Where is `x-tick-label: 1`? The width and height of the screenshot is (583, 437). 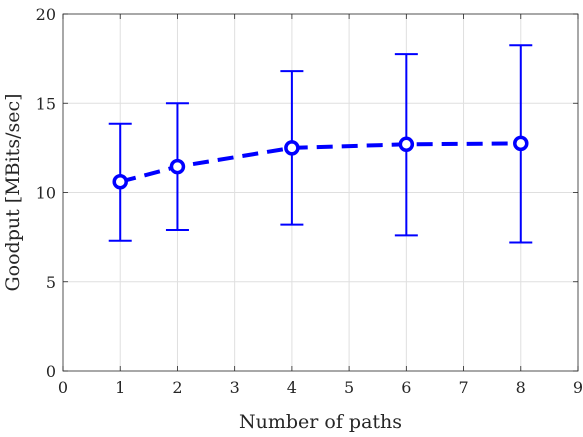 x-tick-label: 1 is located at coordinates (120, 387).